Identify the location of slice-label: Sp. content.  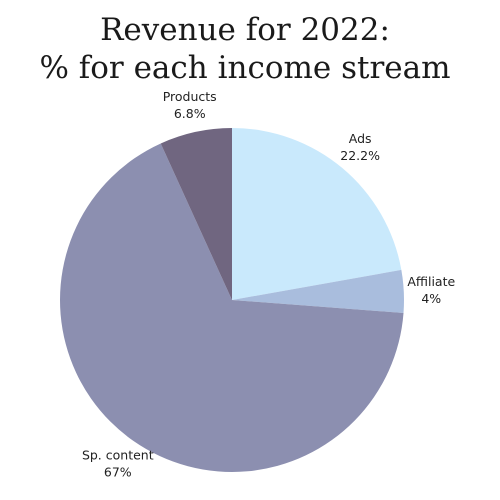
(118, 455).